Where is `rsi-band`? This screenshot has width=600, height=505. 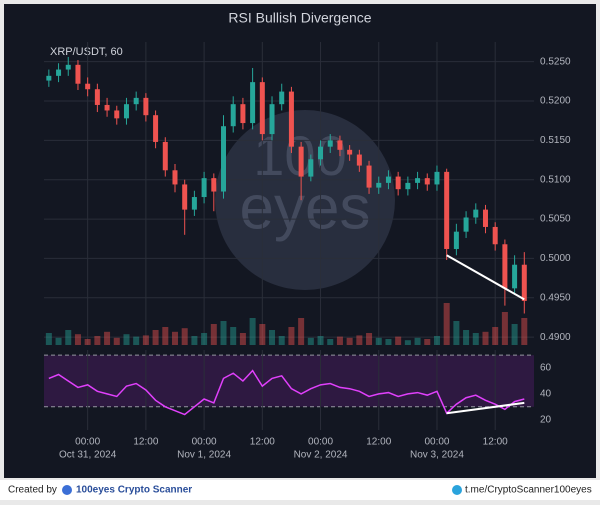 rsi-band is located at coordinates (289, 381).